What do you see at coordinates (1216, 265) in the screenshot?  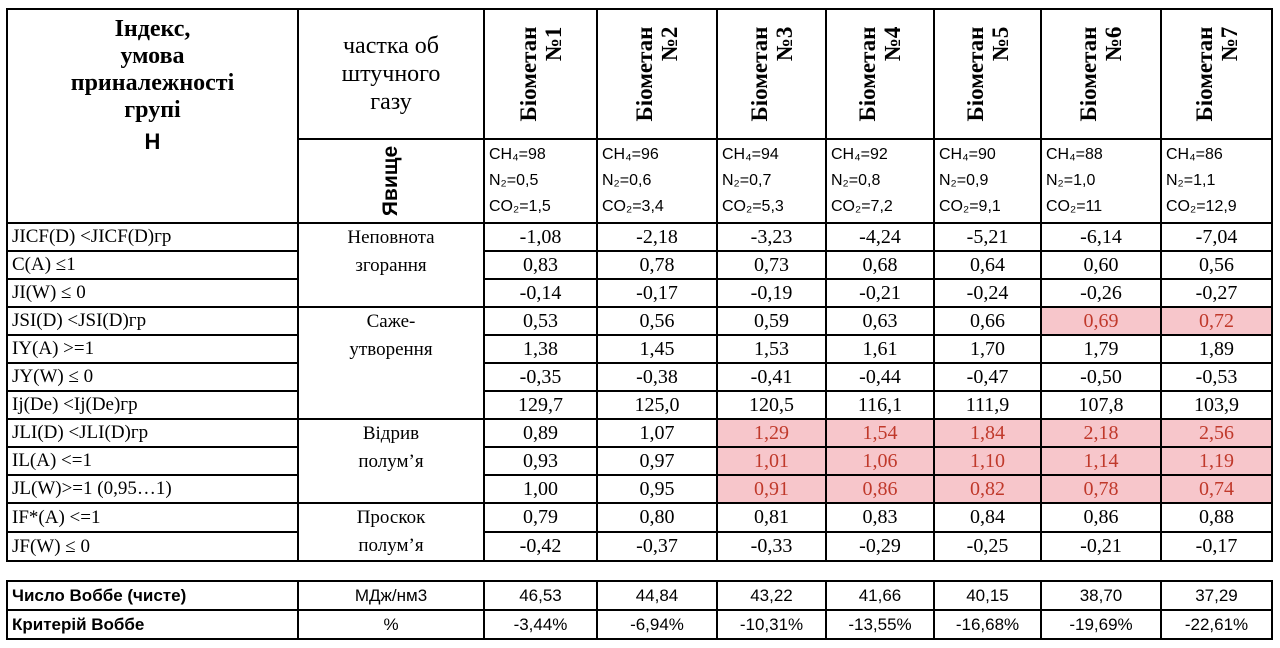 I see `value-cell: 0,56` at bounding box center [1216, 265].